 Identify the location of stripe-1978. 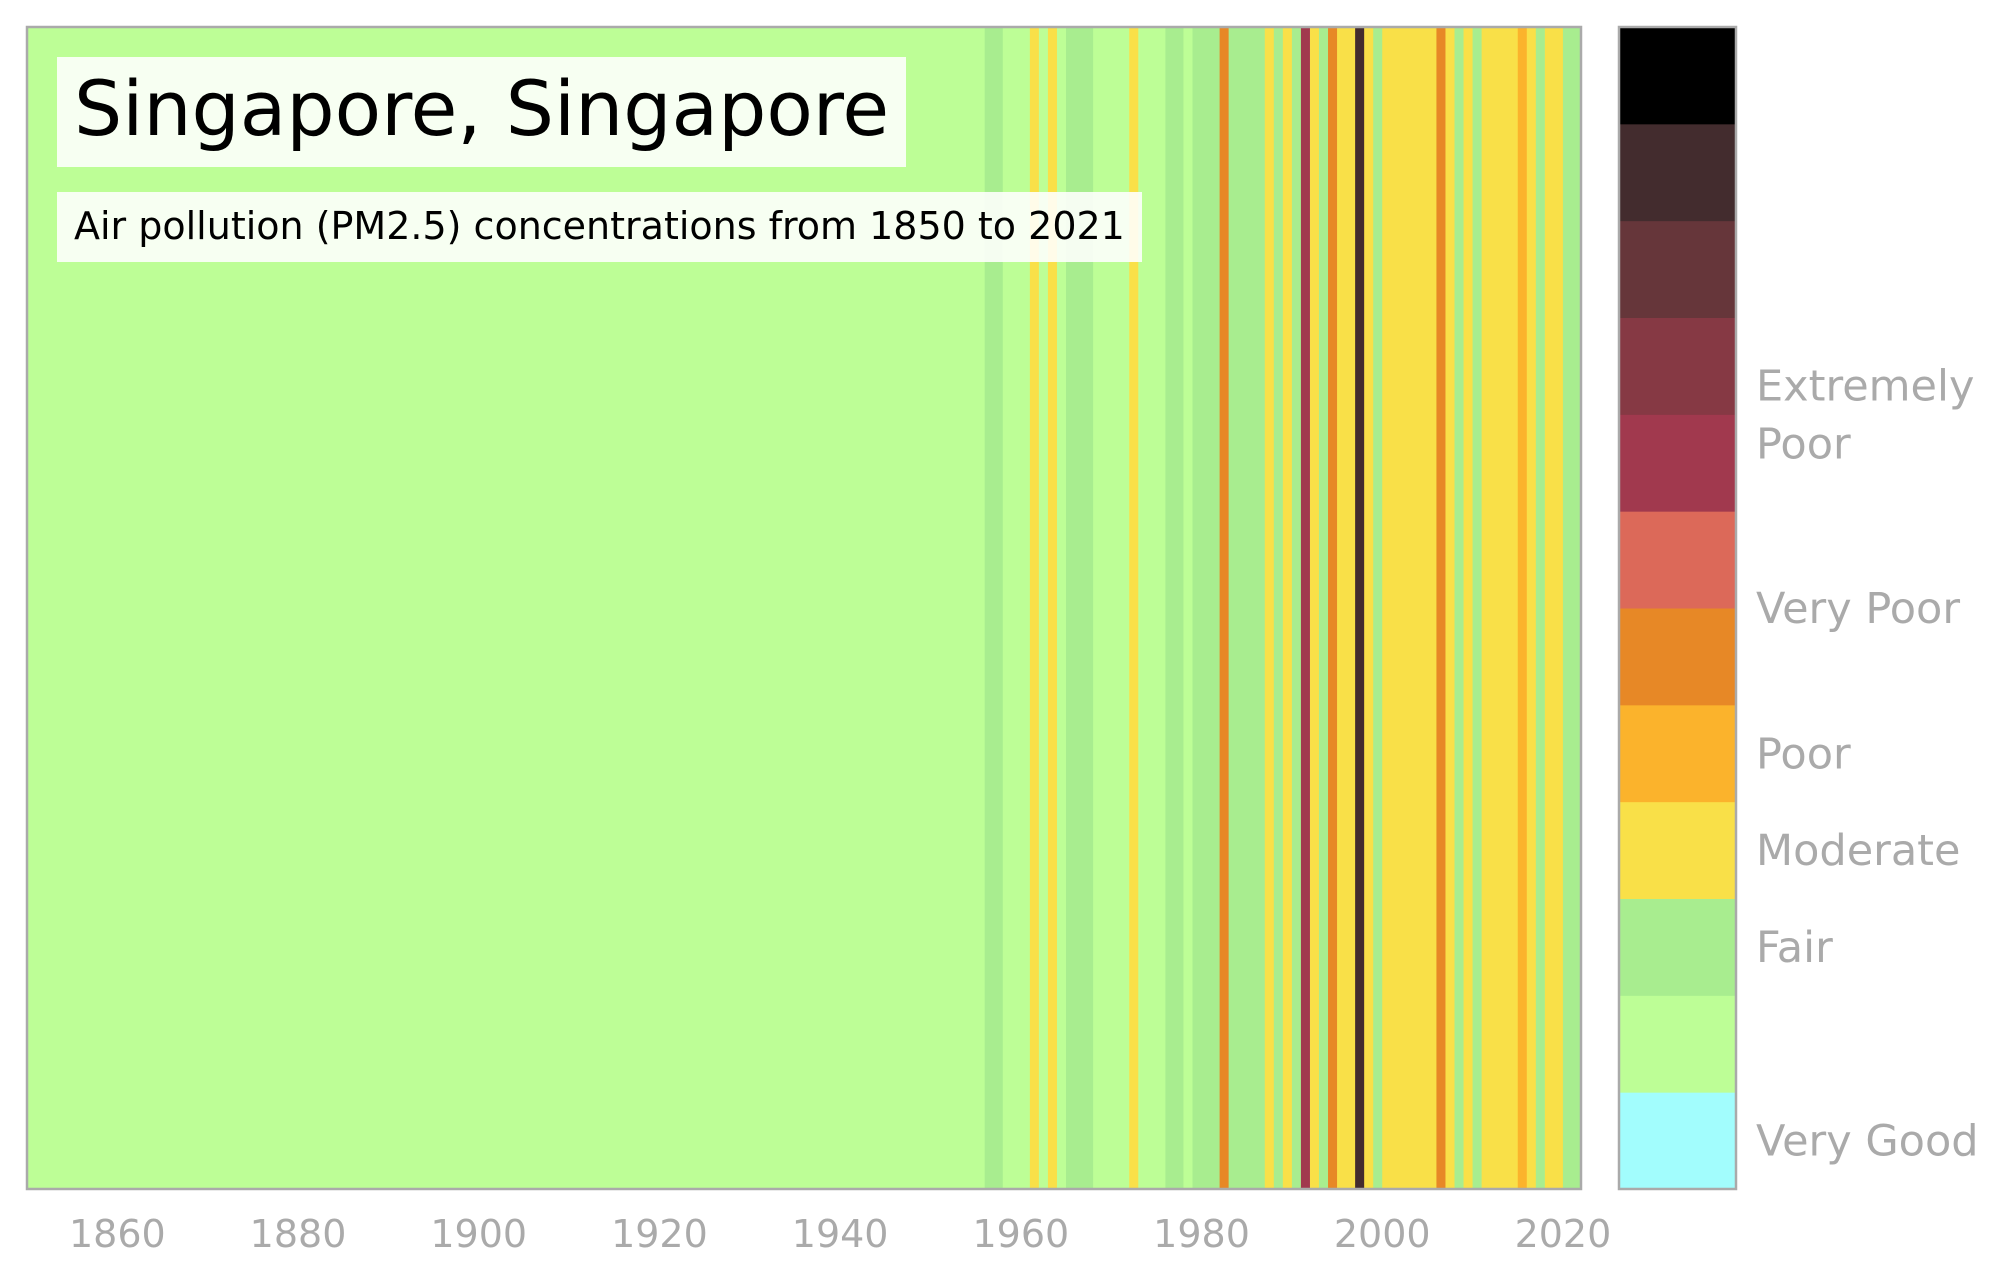
(1188, 608).